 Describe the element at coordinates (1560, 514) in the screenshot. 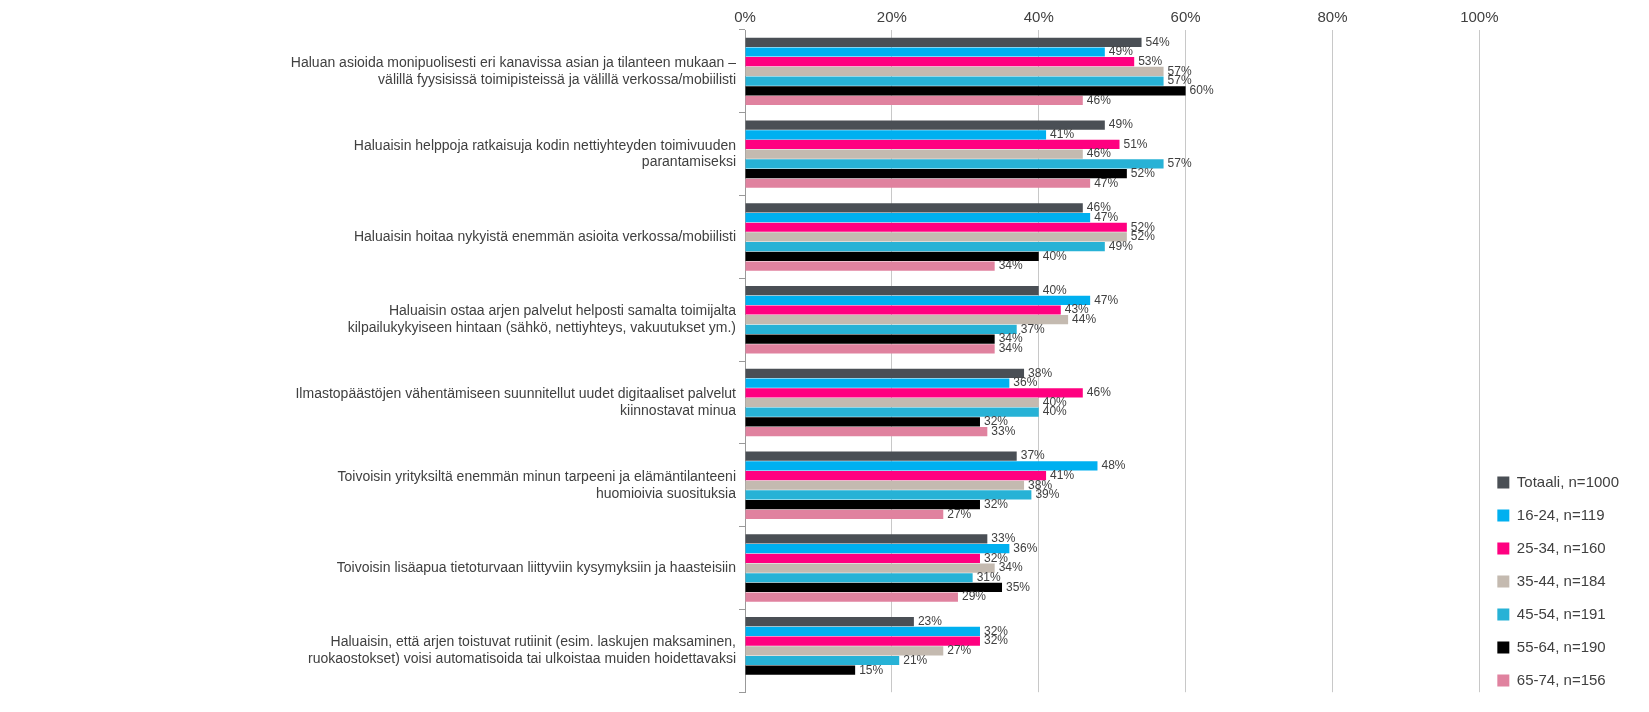

I see `legend-label: 16-24, n=119` at that location.